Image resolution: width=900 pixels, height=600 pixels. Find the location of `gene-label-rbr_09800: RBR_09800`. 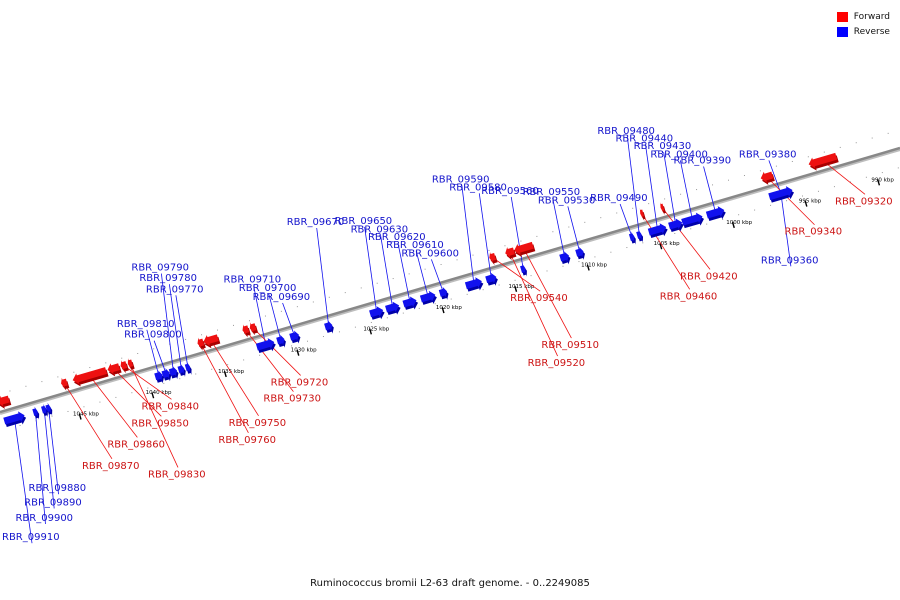

gene-label-rbr_09800: RBR_09800 is located at coordinates (153, 335).